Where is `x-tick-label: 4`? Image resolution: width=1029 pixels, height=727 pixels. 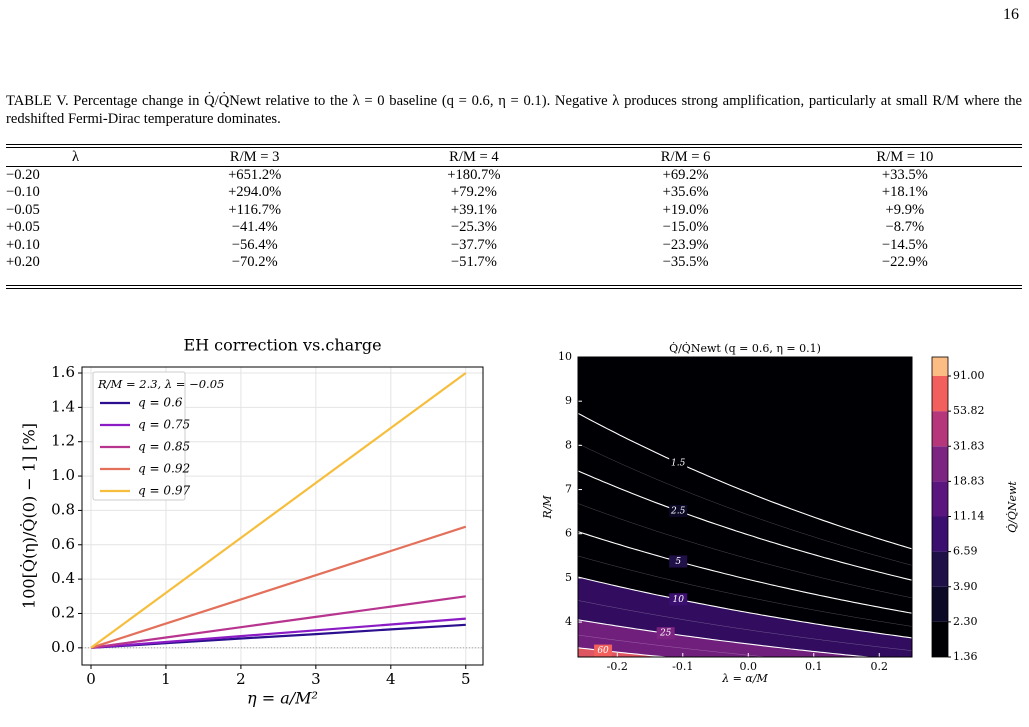
x-tick-label: 4 is located at coordinates (391, 679).